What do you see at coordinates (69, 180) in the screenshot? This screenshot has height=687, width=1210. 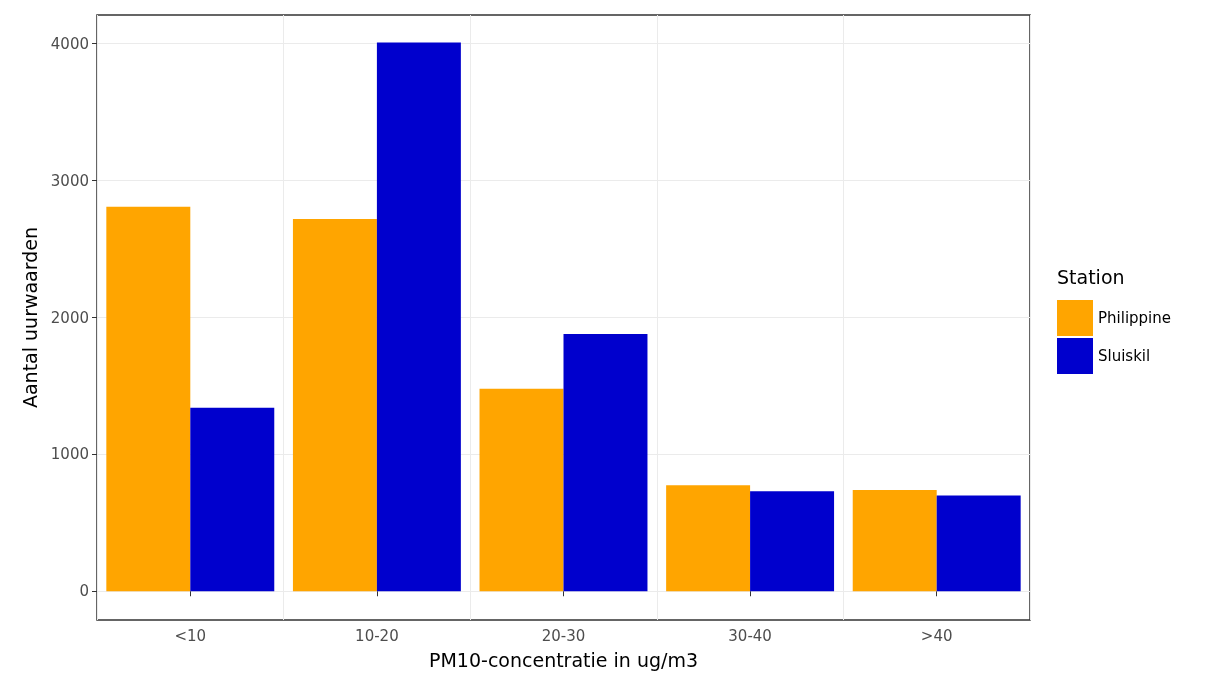 I see `y-tick-label: 3000` at bounding box center [69, 180].